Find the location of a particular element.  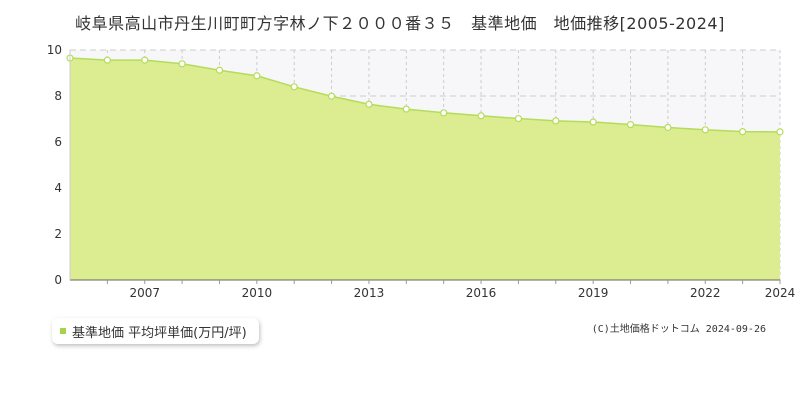

x-tick-label: 2010 is located at coordinates (257, 293).